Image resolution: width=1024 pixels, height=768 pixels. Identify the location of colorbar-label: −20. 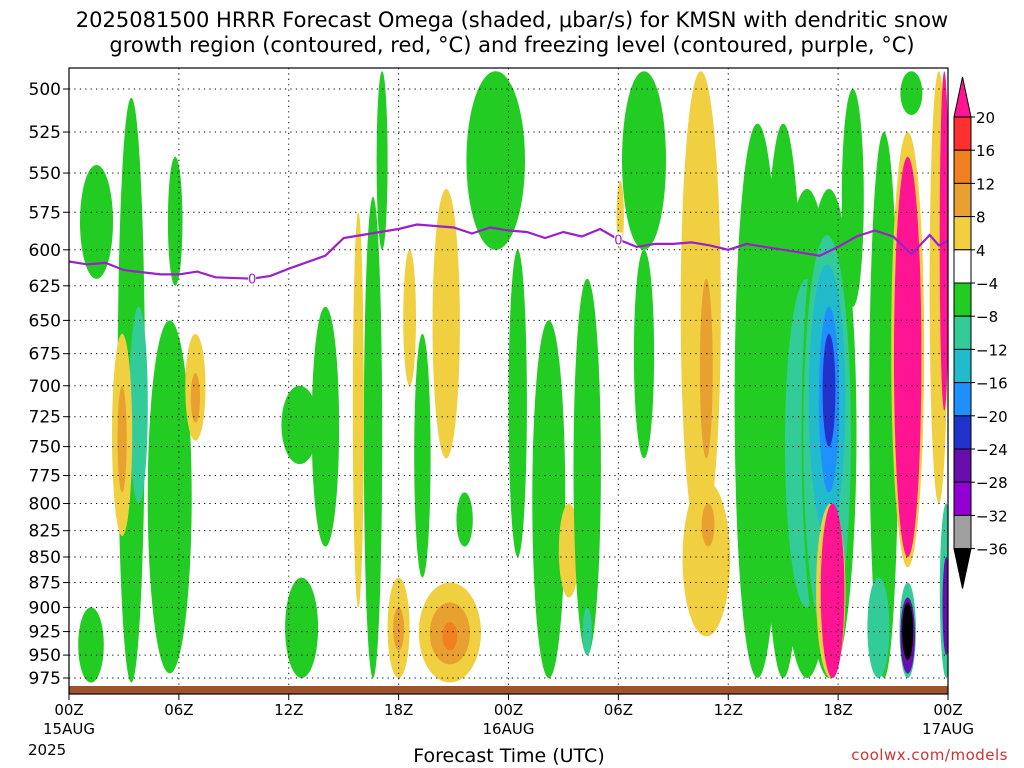
(992, 417).